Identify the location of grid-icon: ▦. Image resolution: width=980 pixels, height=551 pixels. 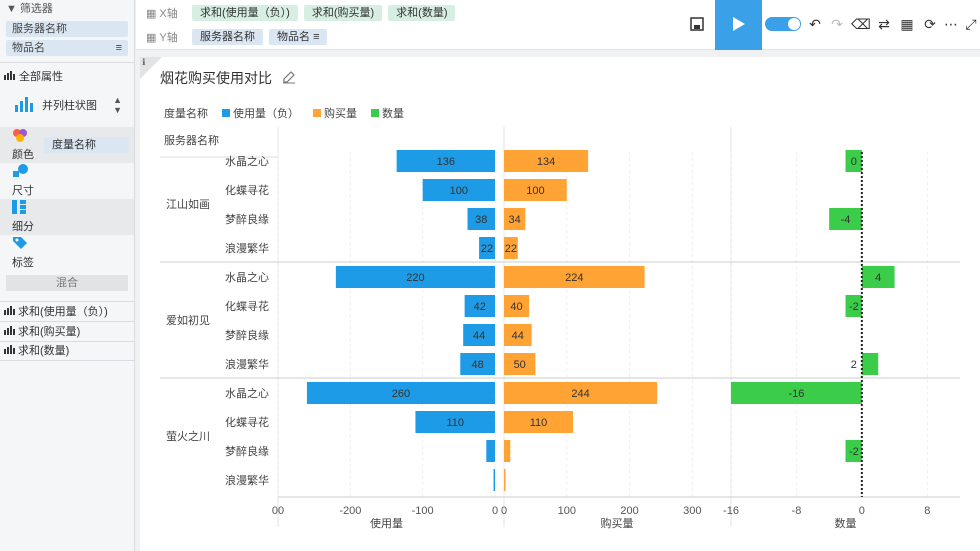
(151, 13).